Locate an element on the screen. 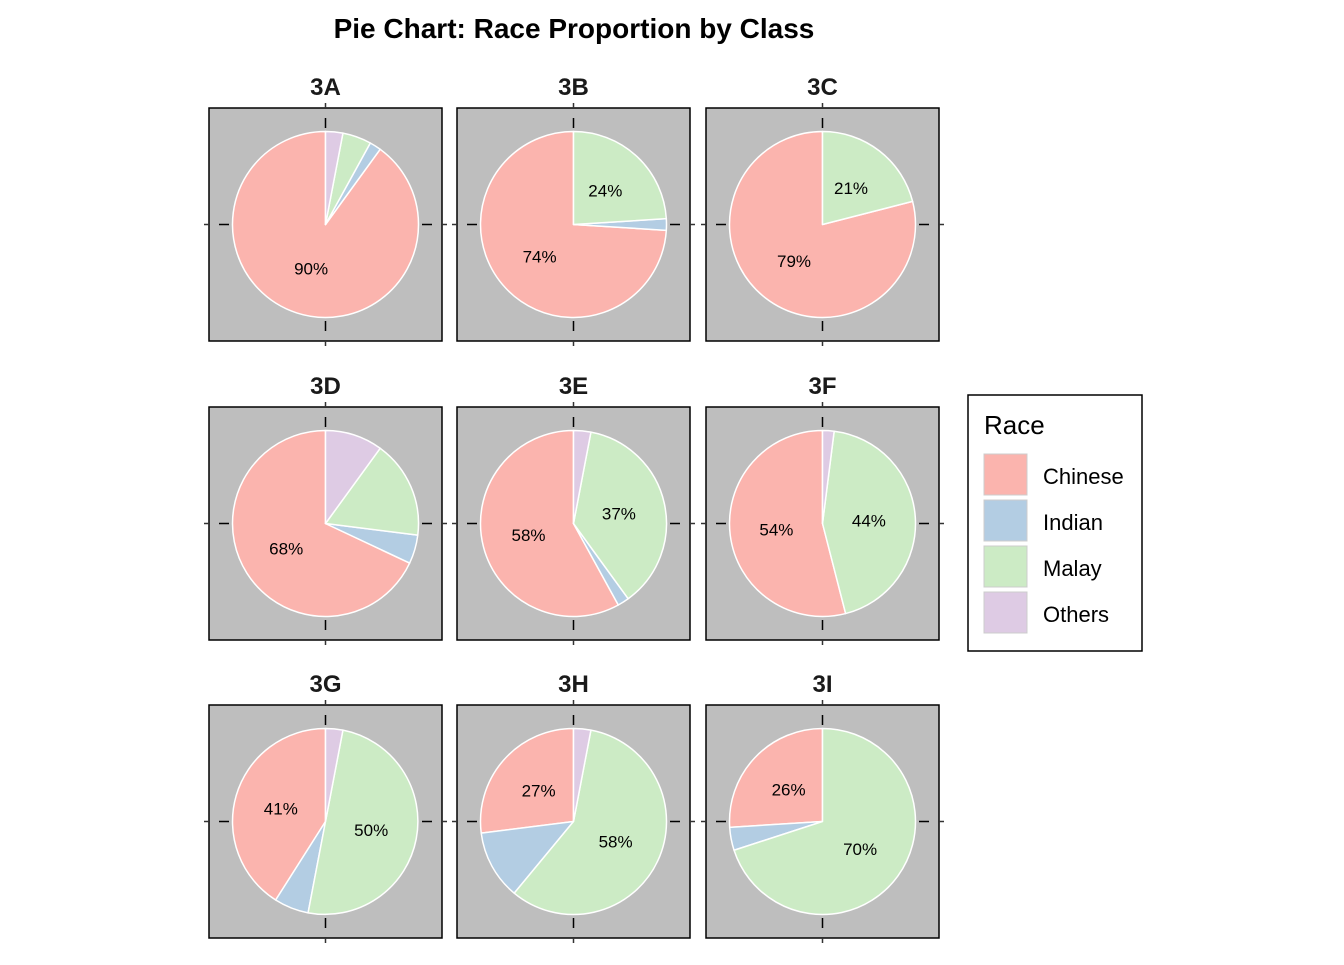 The height and width of the screenshot is (965, 1344). panel-strip-label: 3E is located at coordinates (573, 386).